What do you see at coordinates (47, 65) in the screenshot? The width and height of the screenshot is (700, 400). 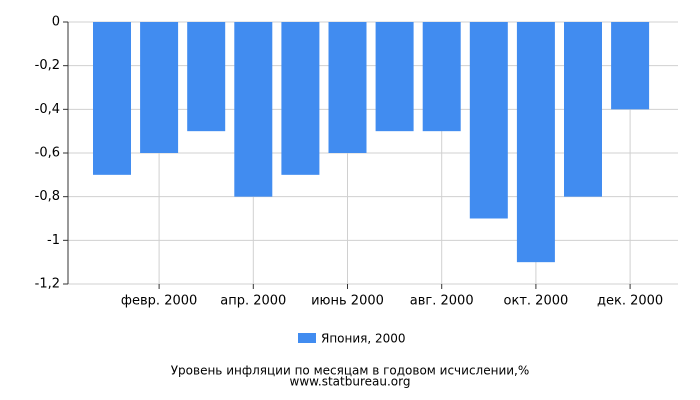 I see `y-tick-label: -0,2` at bounding box center [47, 65].